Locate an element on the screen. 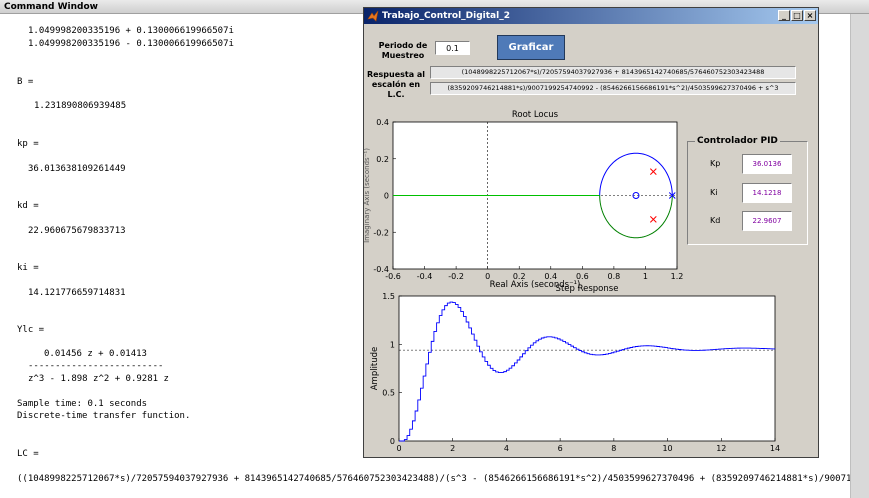 This screenshot has width=869, height=498. step-response-x-tick-label: 8 is located at coordinates (613, 448).